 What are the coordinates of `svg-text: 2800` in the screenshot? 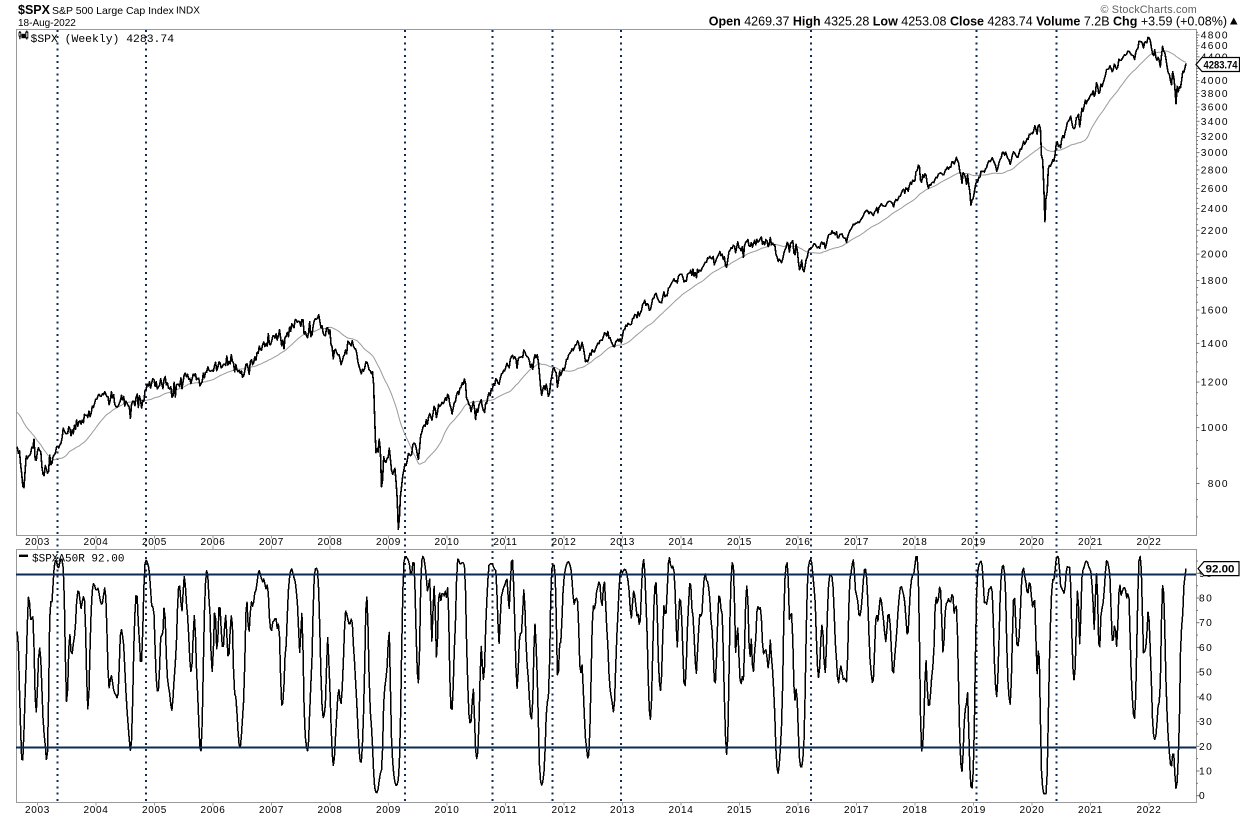 It's located at (1215, 170).